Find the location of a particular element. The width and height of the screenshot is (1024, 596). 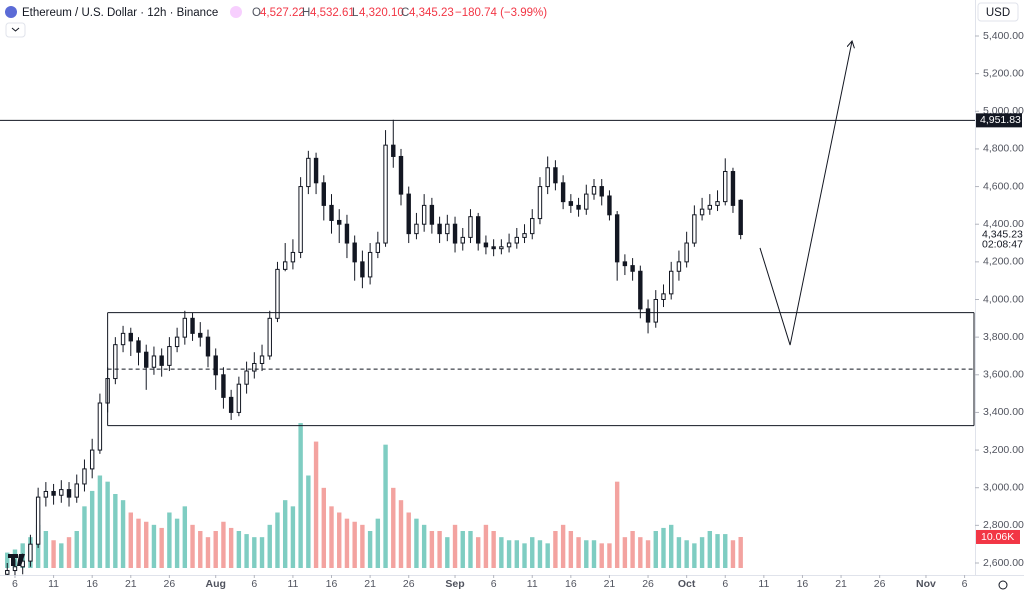

collapse-button is located at coordinates (15, 30).